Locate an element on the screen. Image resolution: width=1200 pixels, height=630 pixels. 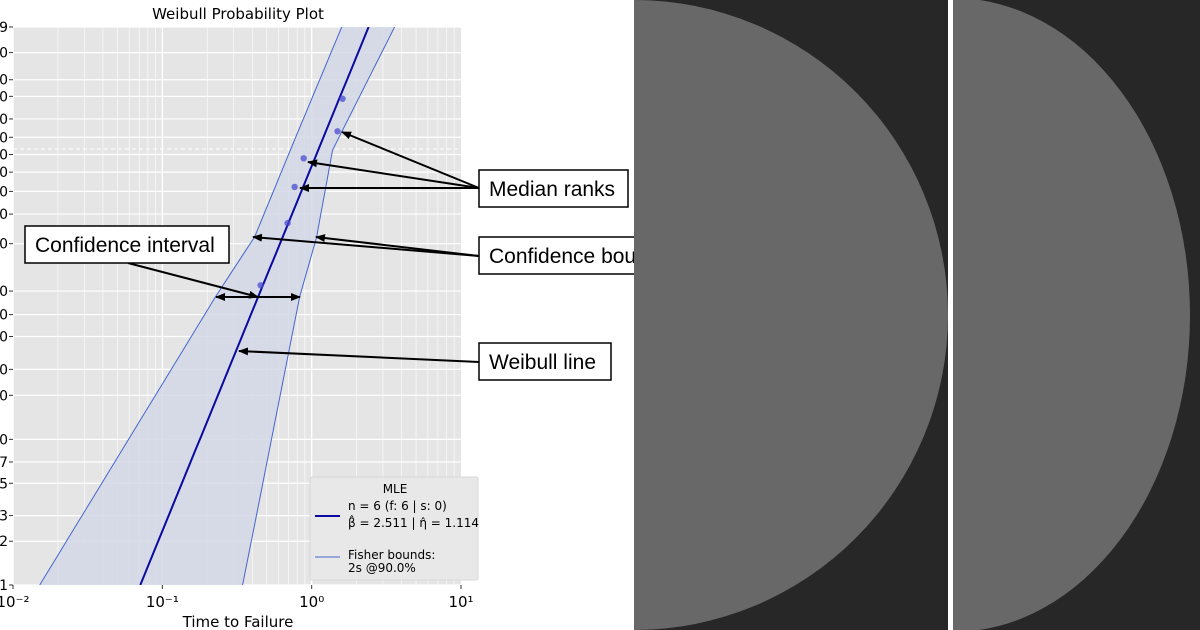
y-tick-label: 0.900 is located at coordinates (4, 97).